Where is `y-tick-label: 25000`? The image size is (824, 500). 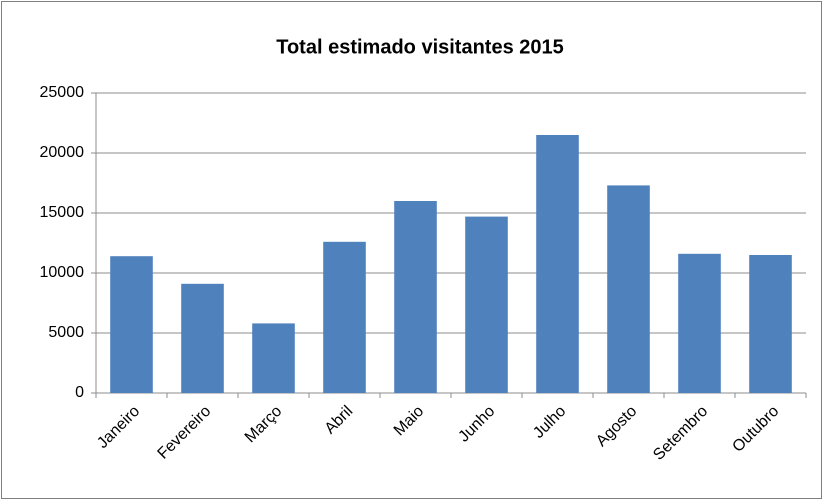 y-tick-label: 25000 is located at coordinates (62, 92).